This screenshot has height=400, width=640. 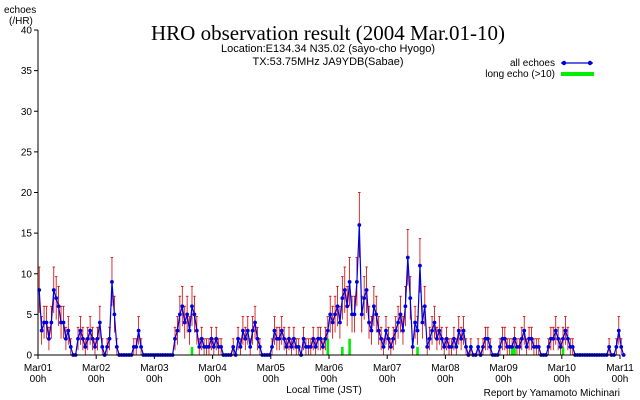 What do you see at coordinates (27, 274) in the screenshot?
I see `y-tick-label: 10` at bounding box center [27, 274].